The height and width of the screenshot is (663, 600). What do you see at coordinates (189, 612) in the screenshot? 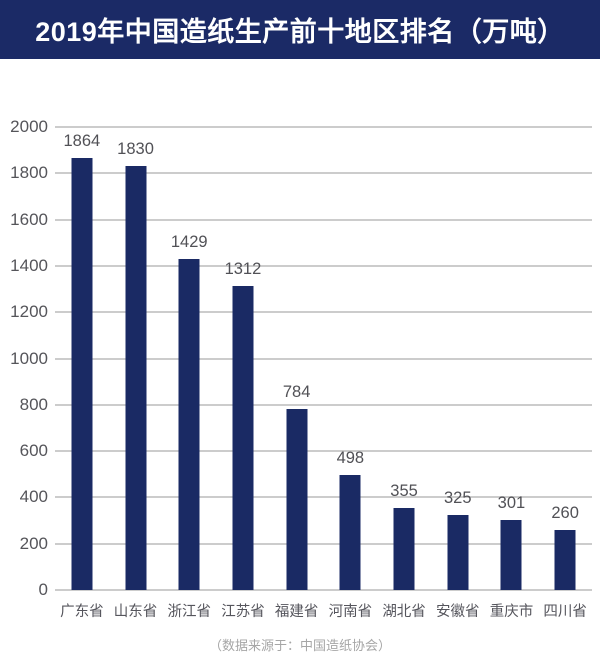
I see `x-axis-tick-label: 浙江省` at bounding box center [189, 612].